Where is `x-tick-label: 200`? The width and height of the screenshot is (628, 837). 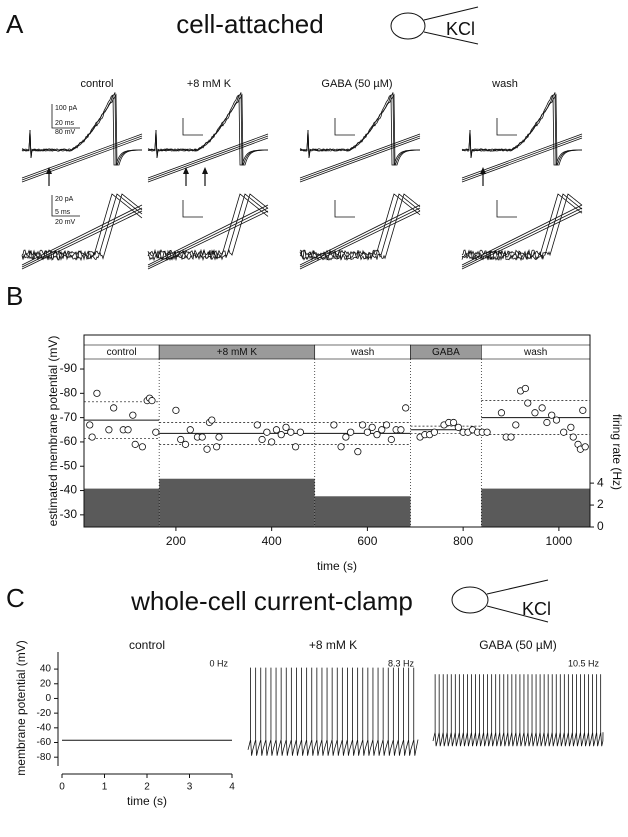 x-tick-label: 200 is located at coordinates (176, 541).